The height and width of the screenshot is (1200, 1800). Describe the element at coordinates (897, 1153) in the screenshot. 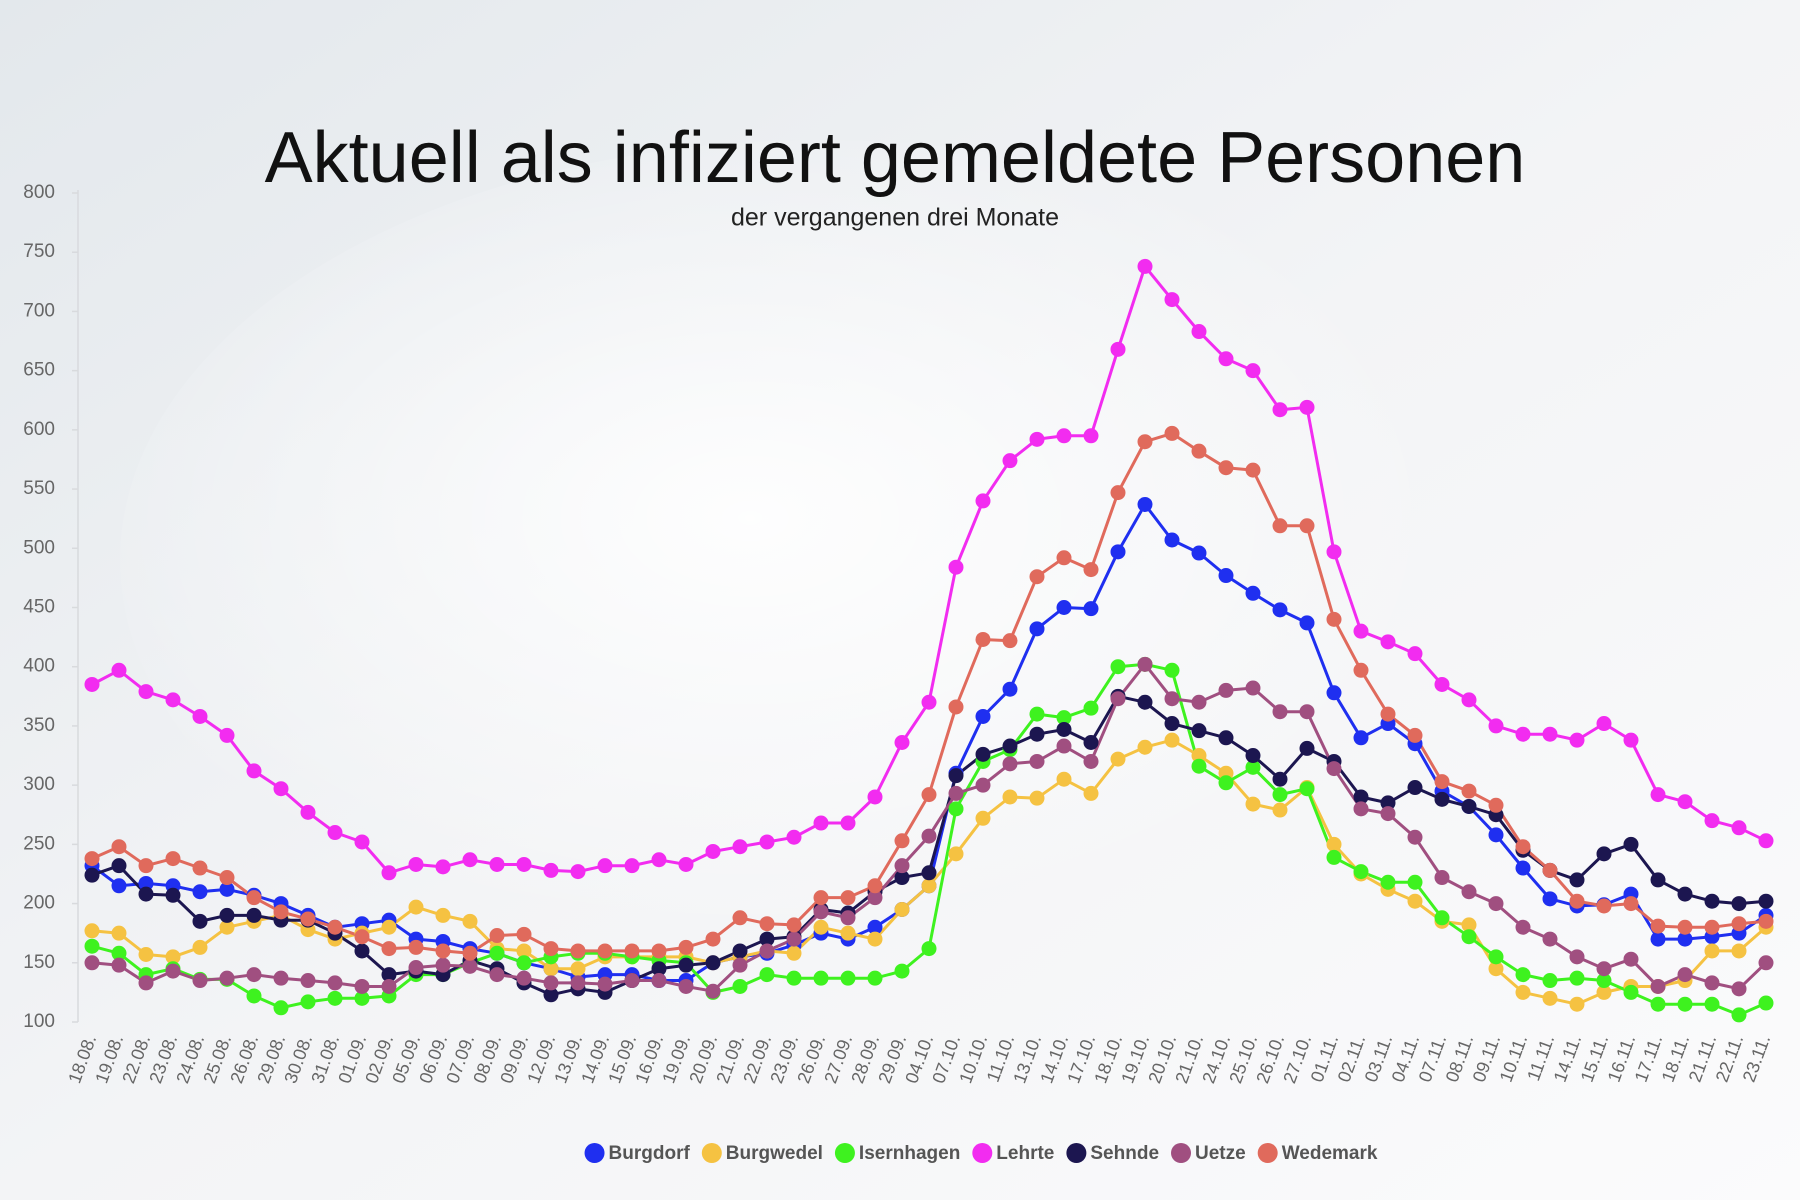

I see `legend-item: Isernhagen` at that location.